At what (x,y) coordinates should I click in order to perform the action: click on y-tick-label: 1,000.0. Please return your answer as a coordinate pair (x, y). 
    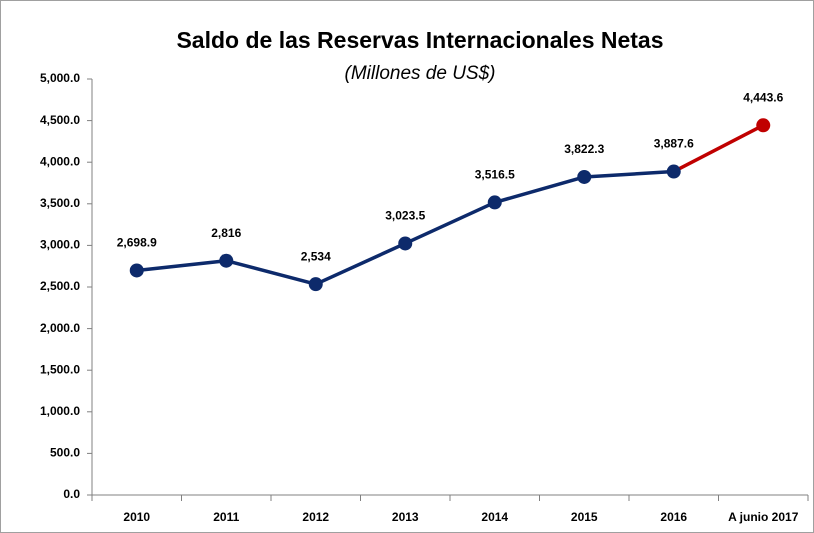
    Looking at the image, I should click on (60, 411).